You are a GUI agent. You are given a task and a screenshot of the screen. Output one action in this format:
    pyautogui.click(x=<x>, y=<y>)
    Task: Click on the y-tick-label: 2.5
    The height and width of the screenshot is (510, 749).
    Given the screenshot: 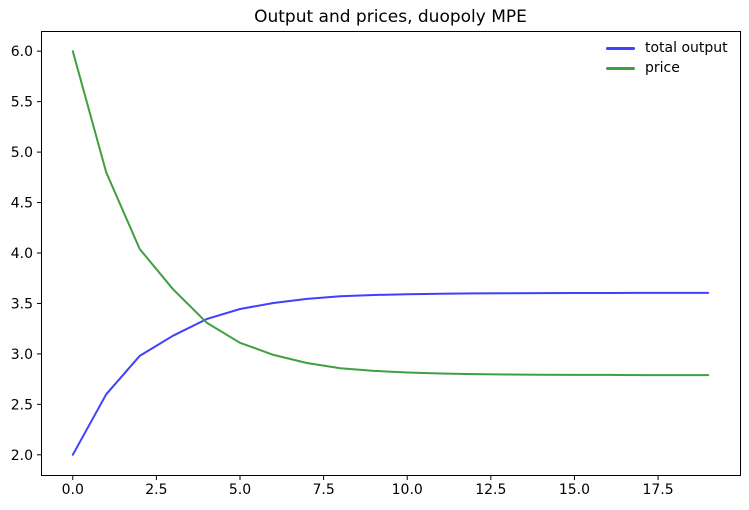 What is the action you would take?
    pyautogui.click(x=22, y=405)
    